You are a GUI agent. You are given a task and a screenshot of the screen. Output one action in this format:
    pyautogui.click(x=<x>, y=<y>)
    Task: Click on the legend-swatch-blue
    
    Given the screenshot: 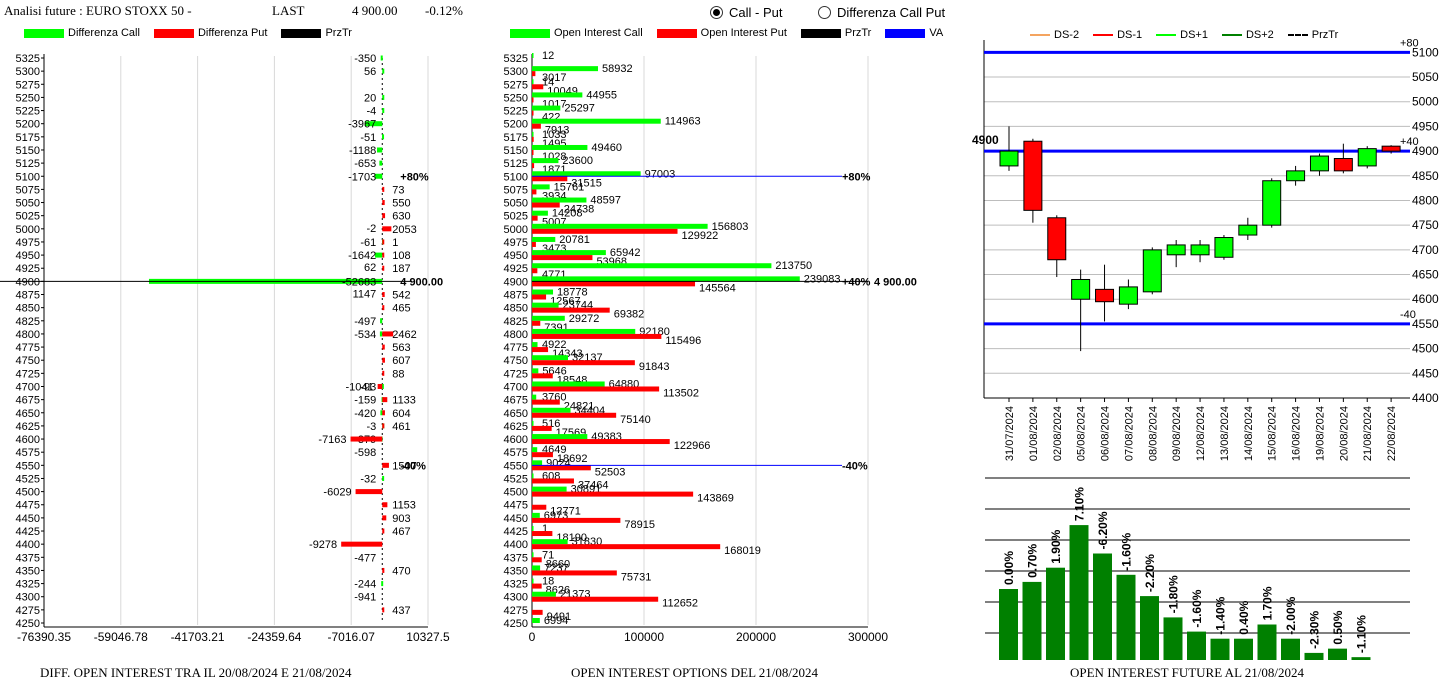 What is the action you would take?
    pyautogui.click(x=905, y=33)
    